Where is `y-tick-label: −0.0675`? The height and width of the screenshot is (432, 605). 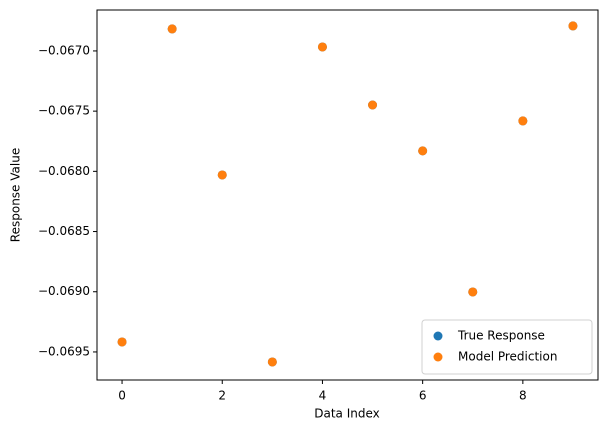
y-tick-label: −0.0675 is located at coordinates (64, 111).